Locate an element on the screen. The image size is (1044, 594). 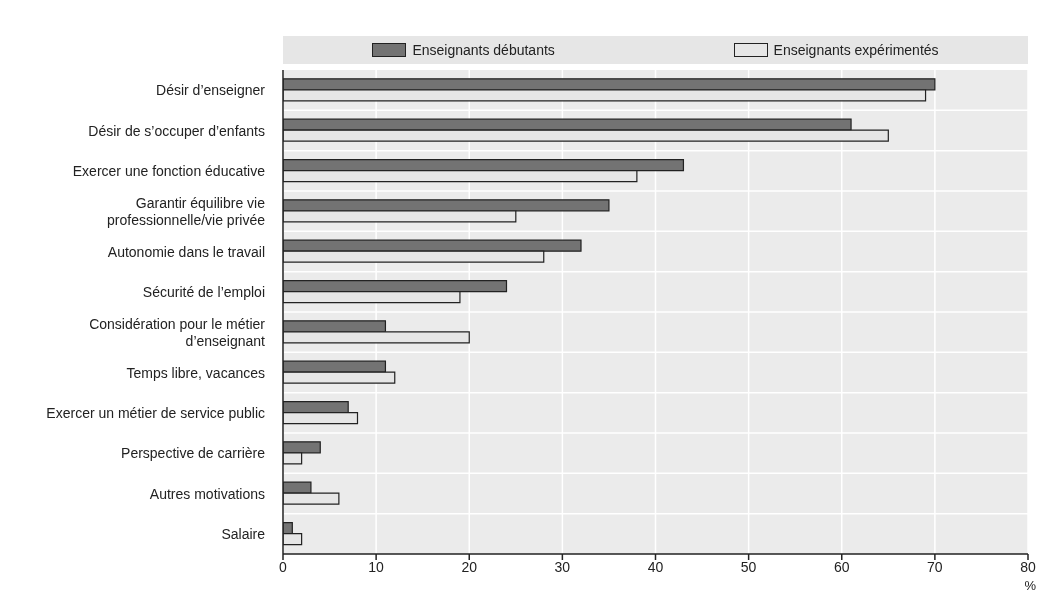
y-tick-label: Autres motivations is located at coordinates (207, 493).